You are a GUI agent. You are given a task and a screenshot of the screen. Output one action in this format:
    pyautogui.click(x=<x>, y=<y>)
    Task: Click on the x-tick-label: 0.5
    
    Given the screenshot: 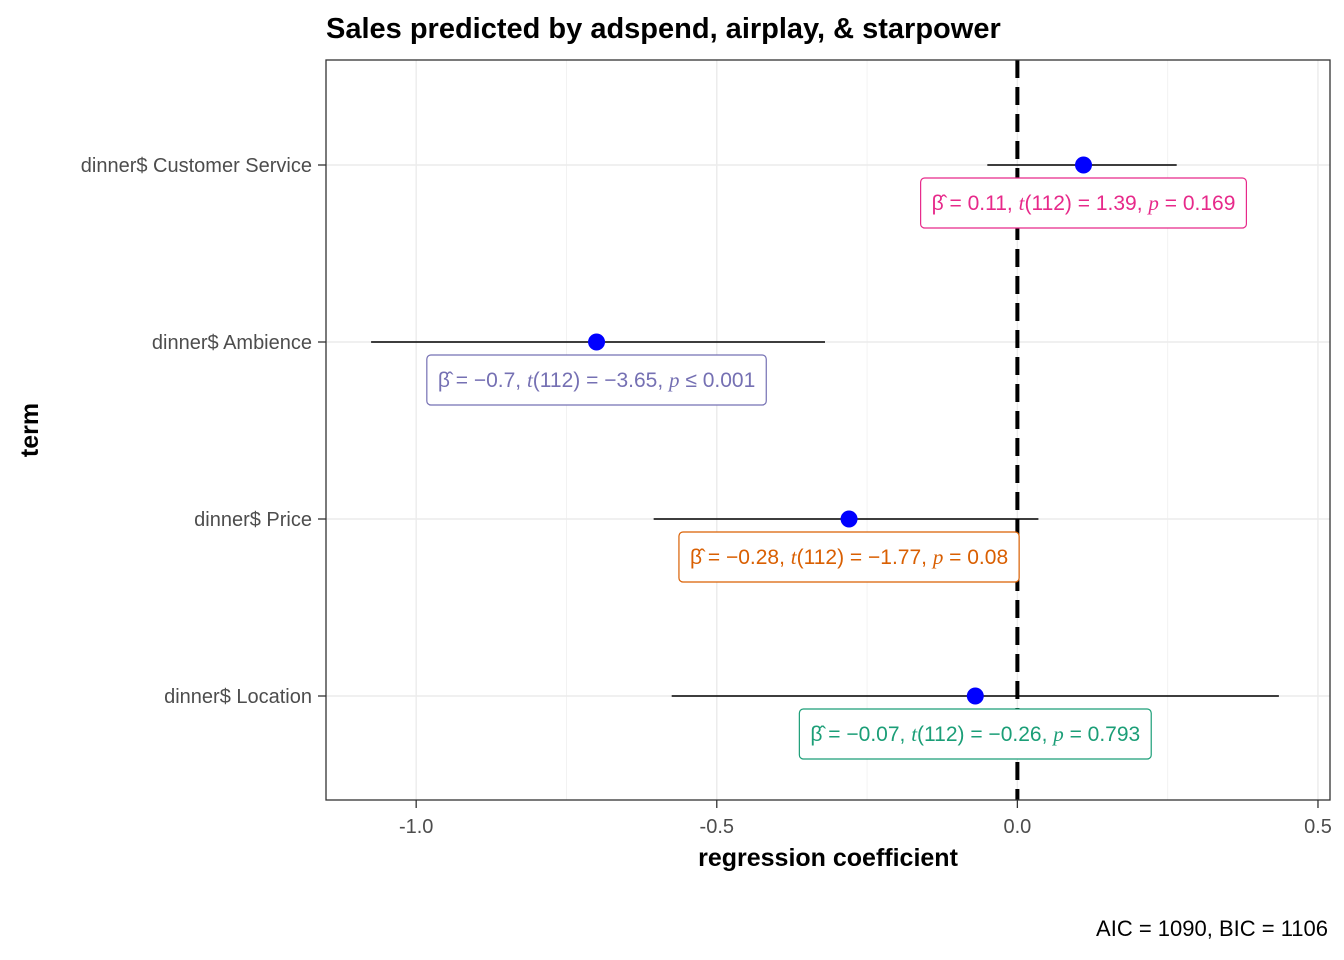 What is the action you would take?
    pyautogui.click(x=1318, y=827)
    